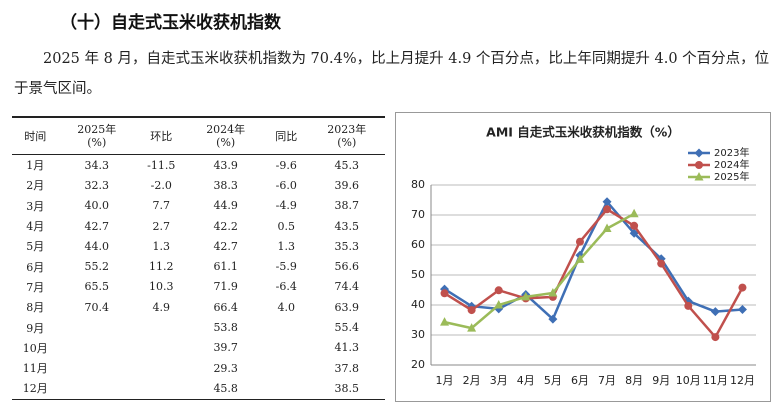 This screenshot has height=405, width=776. What do you see at coordinates (286, 287) in the screenshot?
I see `table-cell: -6.4` at bounding box center [286, 287].